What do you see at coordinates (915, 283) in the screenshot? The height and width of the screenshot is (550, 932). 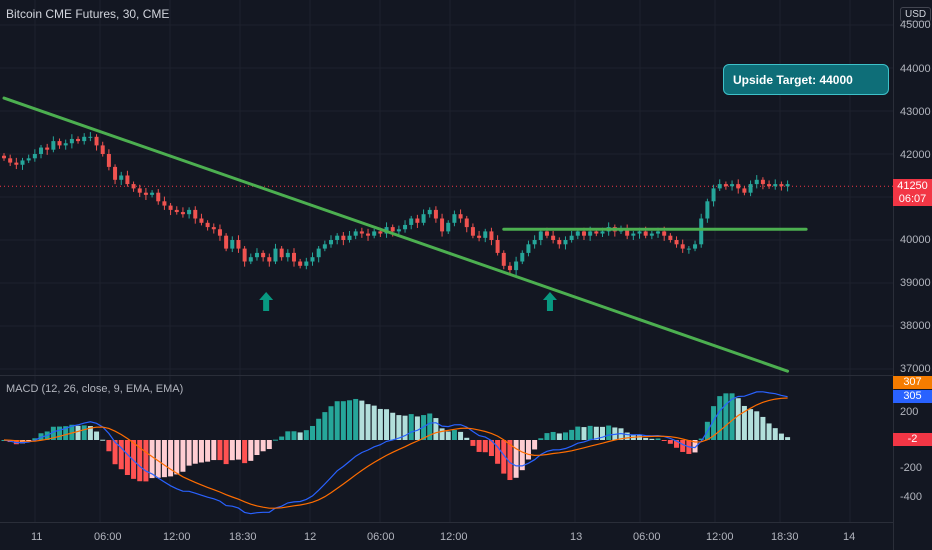 I see `price-tick: 39000` at bounding box center [915, 283].